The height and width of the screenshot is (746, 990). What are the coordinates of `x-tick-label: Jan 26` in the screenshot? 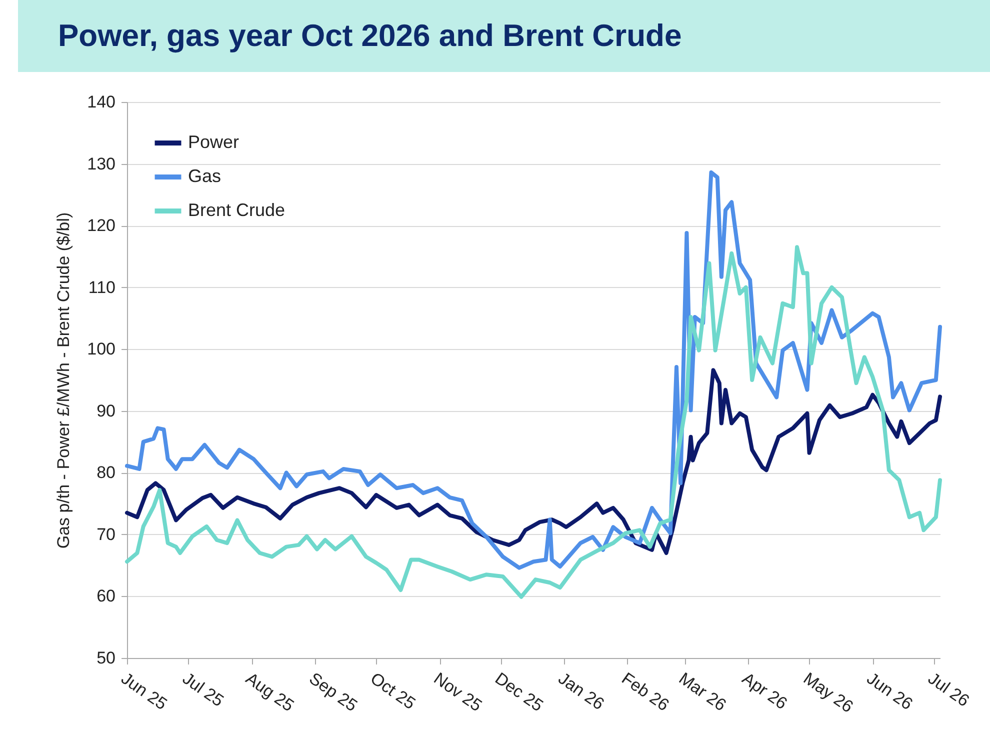 It's located at (581, 691).